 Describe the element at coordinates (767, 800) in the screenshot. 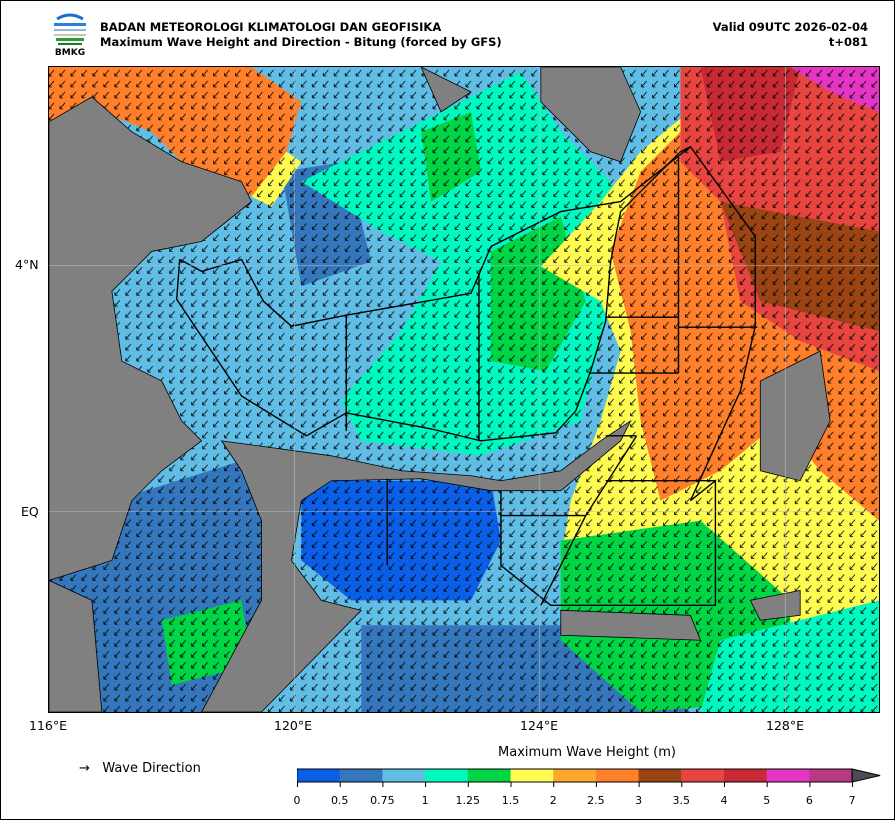

I see `colorbar-tick-label: 5` at that location.